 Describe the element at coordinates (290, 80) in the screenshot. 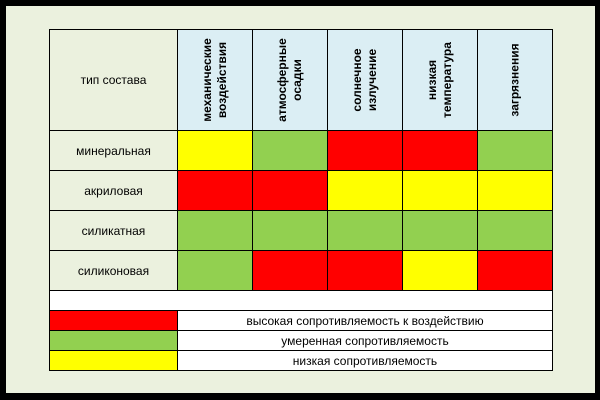

I see `column-header-precipitation: атмосферные осадки` at that location.